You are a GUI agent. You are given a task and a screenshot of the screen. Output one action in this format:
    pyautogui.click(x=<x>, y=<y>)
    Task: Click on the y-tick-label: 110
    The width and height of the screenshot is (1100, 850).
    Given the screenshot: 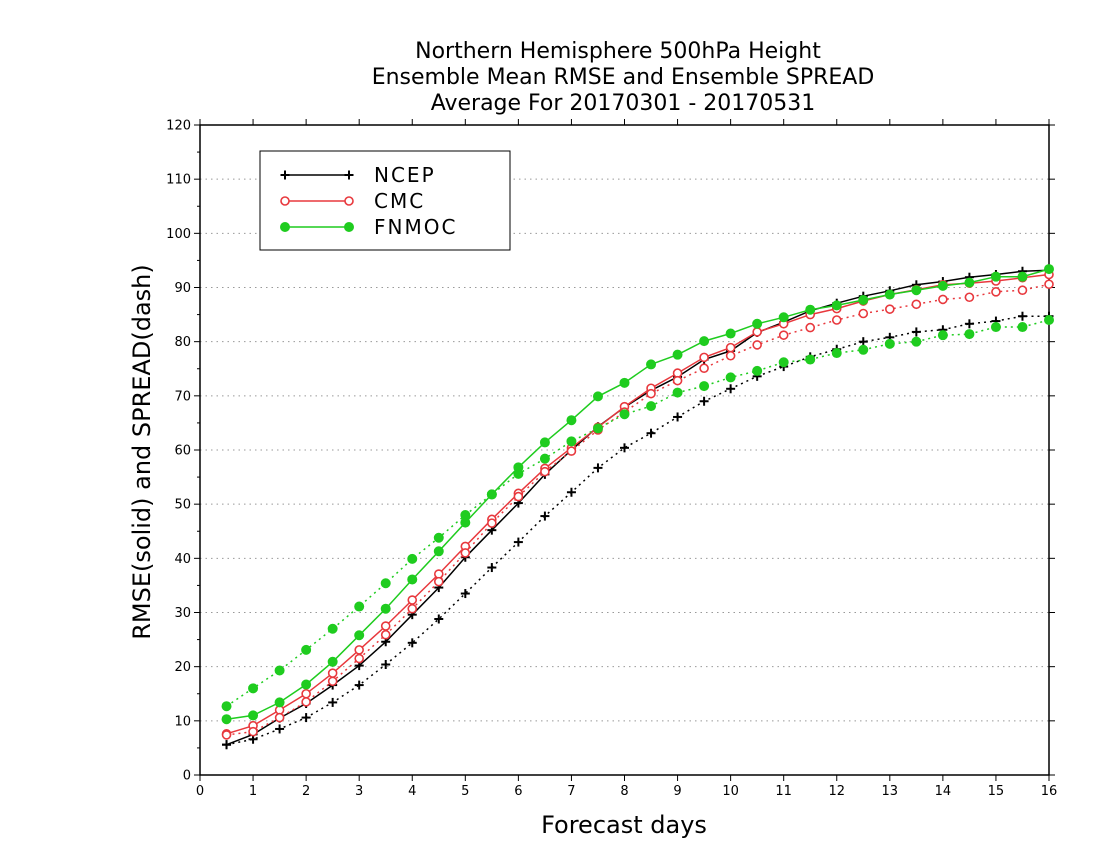 What is the action you would take?
    pyautogui.click(x=178, y=180)
    